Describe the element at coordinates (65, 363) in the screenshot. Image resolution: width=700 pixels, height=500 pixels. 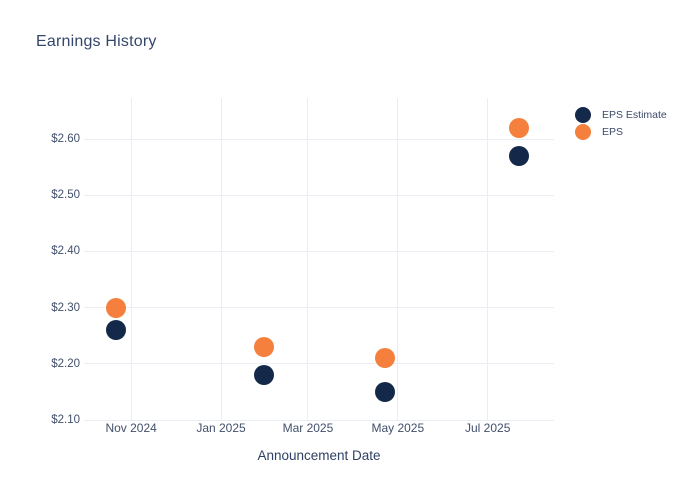
I see `y-tick-label: $2.20` at that location.